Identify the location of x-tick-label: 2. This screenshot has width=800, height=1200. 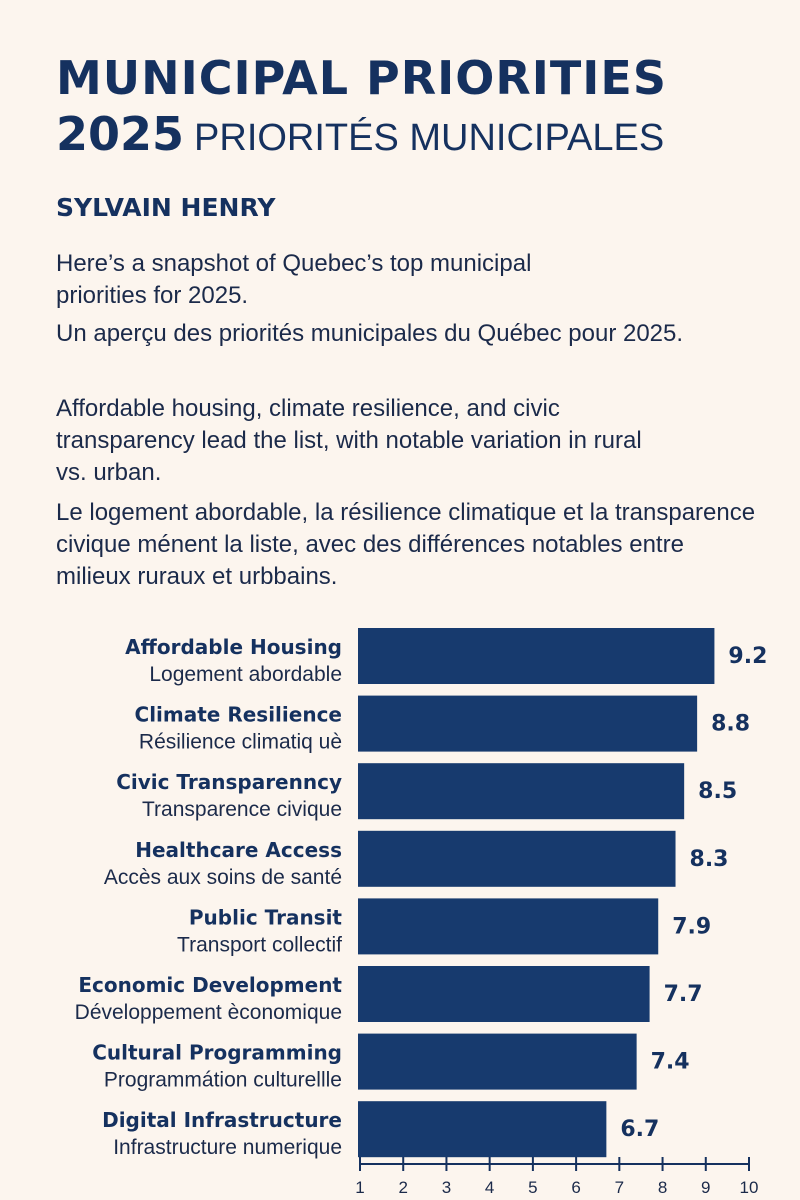
(402, 1187).